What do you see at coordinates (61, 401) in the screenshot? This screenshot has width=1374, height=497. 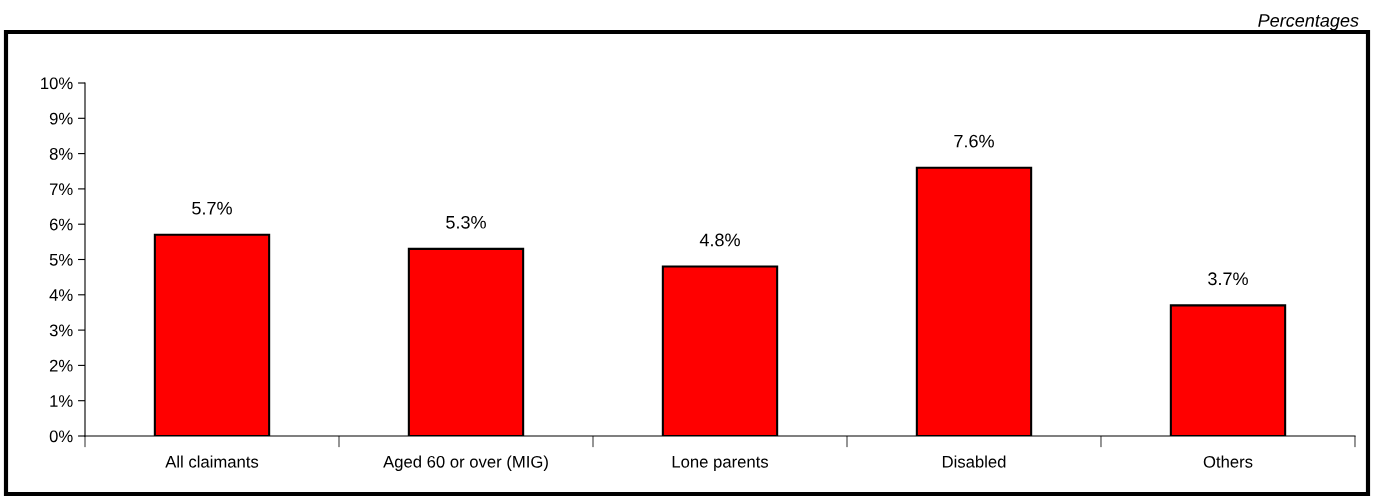 I see `y-tick-label: 1%` at bounding box center [61, 401].